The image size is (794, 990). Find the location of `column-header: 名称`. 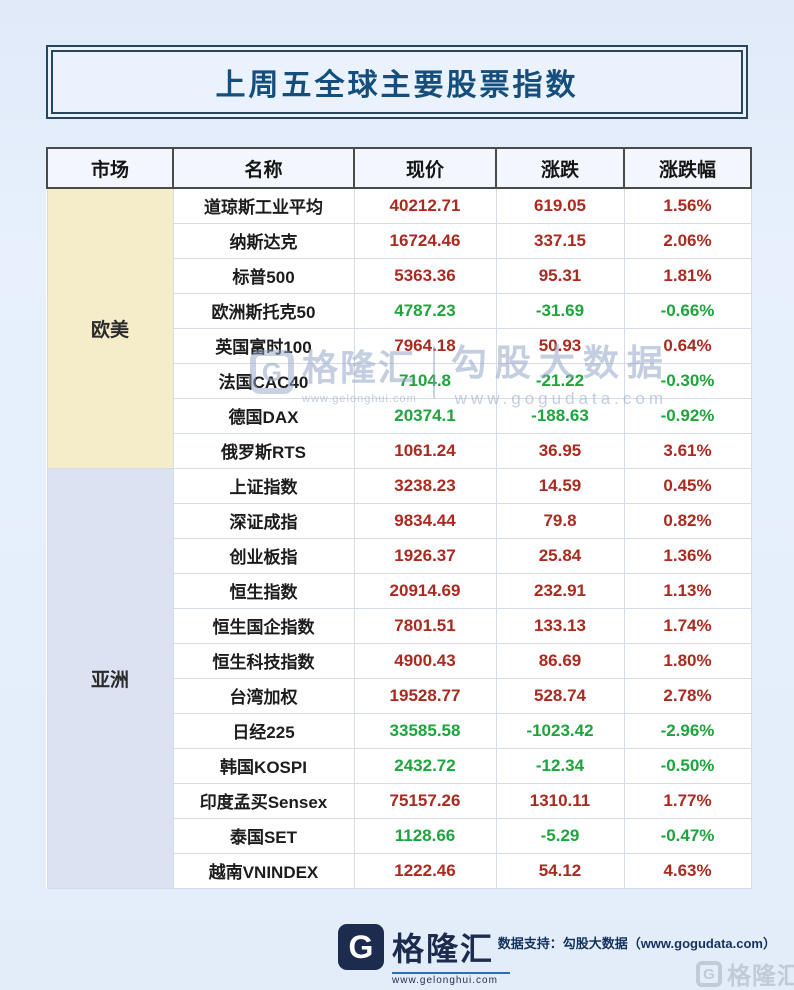

column-header: 名称 is located at coordinates (263, 168).